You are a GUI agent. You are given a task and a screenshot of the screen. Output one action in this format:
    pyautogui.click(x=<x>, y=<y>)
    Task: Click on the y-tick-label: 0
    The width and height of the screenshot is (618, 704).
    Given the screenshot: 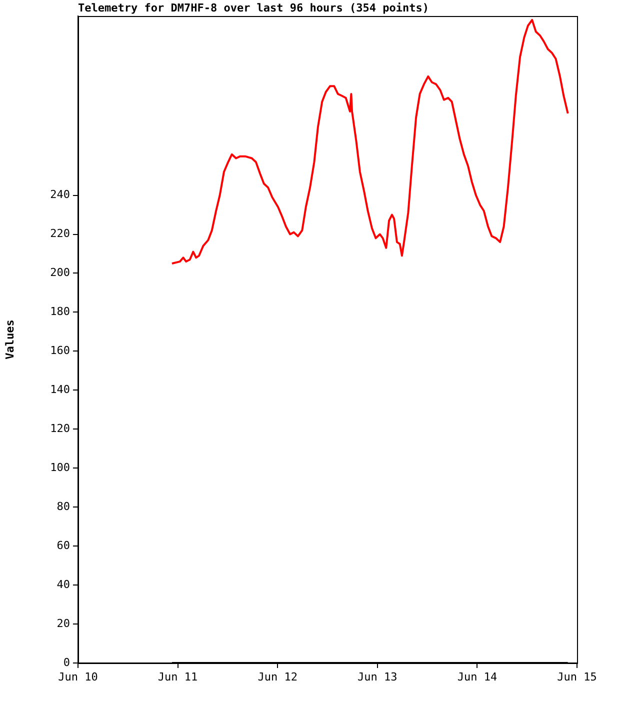 What is the action you would take?
    pyautogui.click(x=66, y=662)
    